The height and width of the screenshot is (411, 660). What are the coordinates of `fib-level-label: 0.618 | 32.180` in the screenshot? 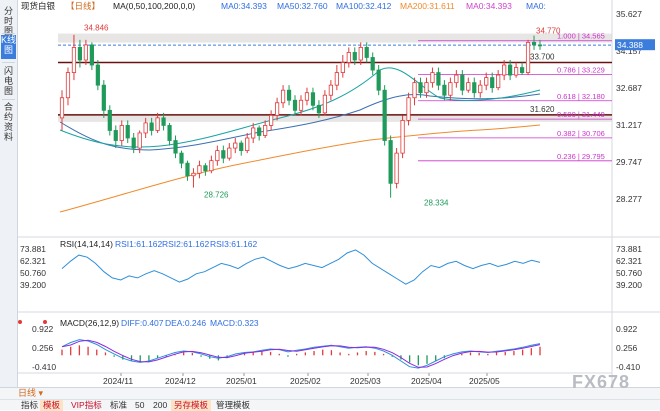 It's located at (581, 96).